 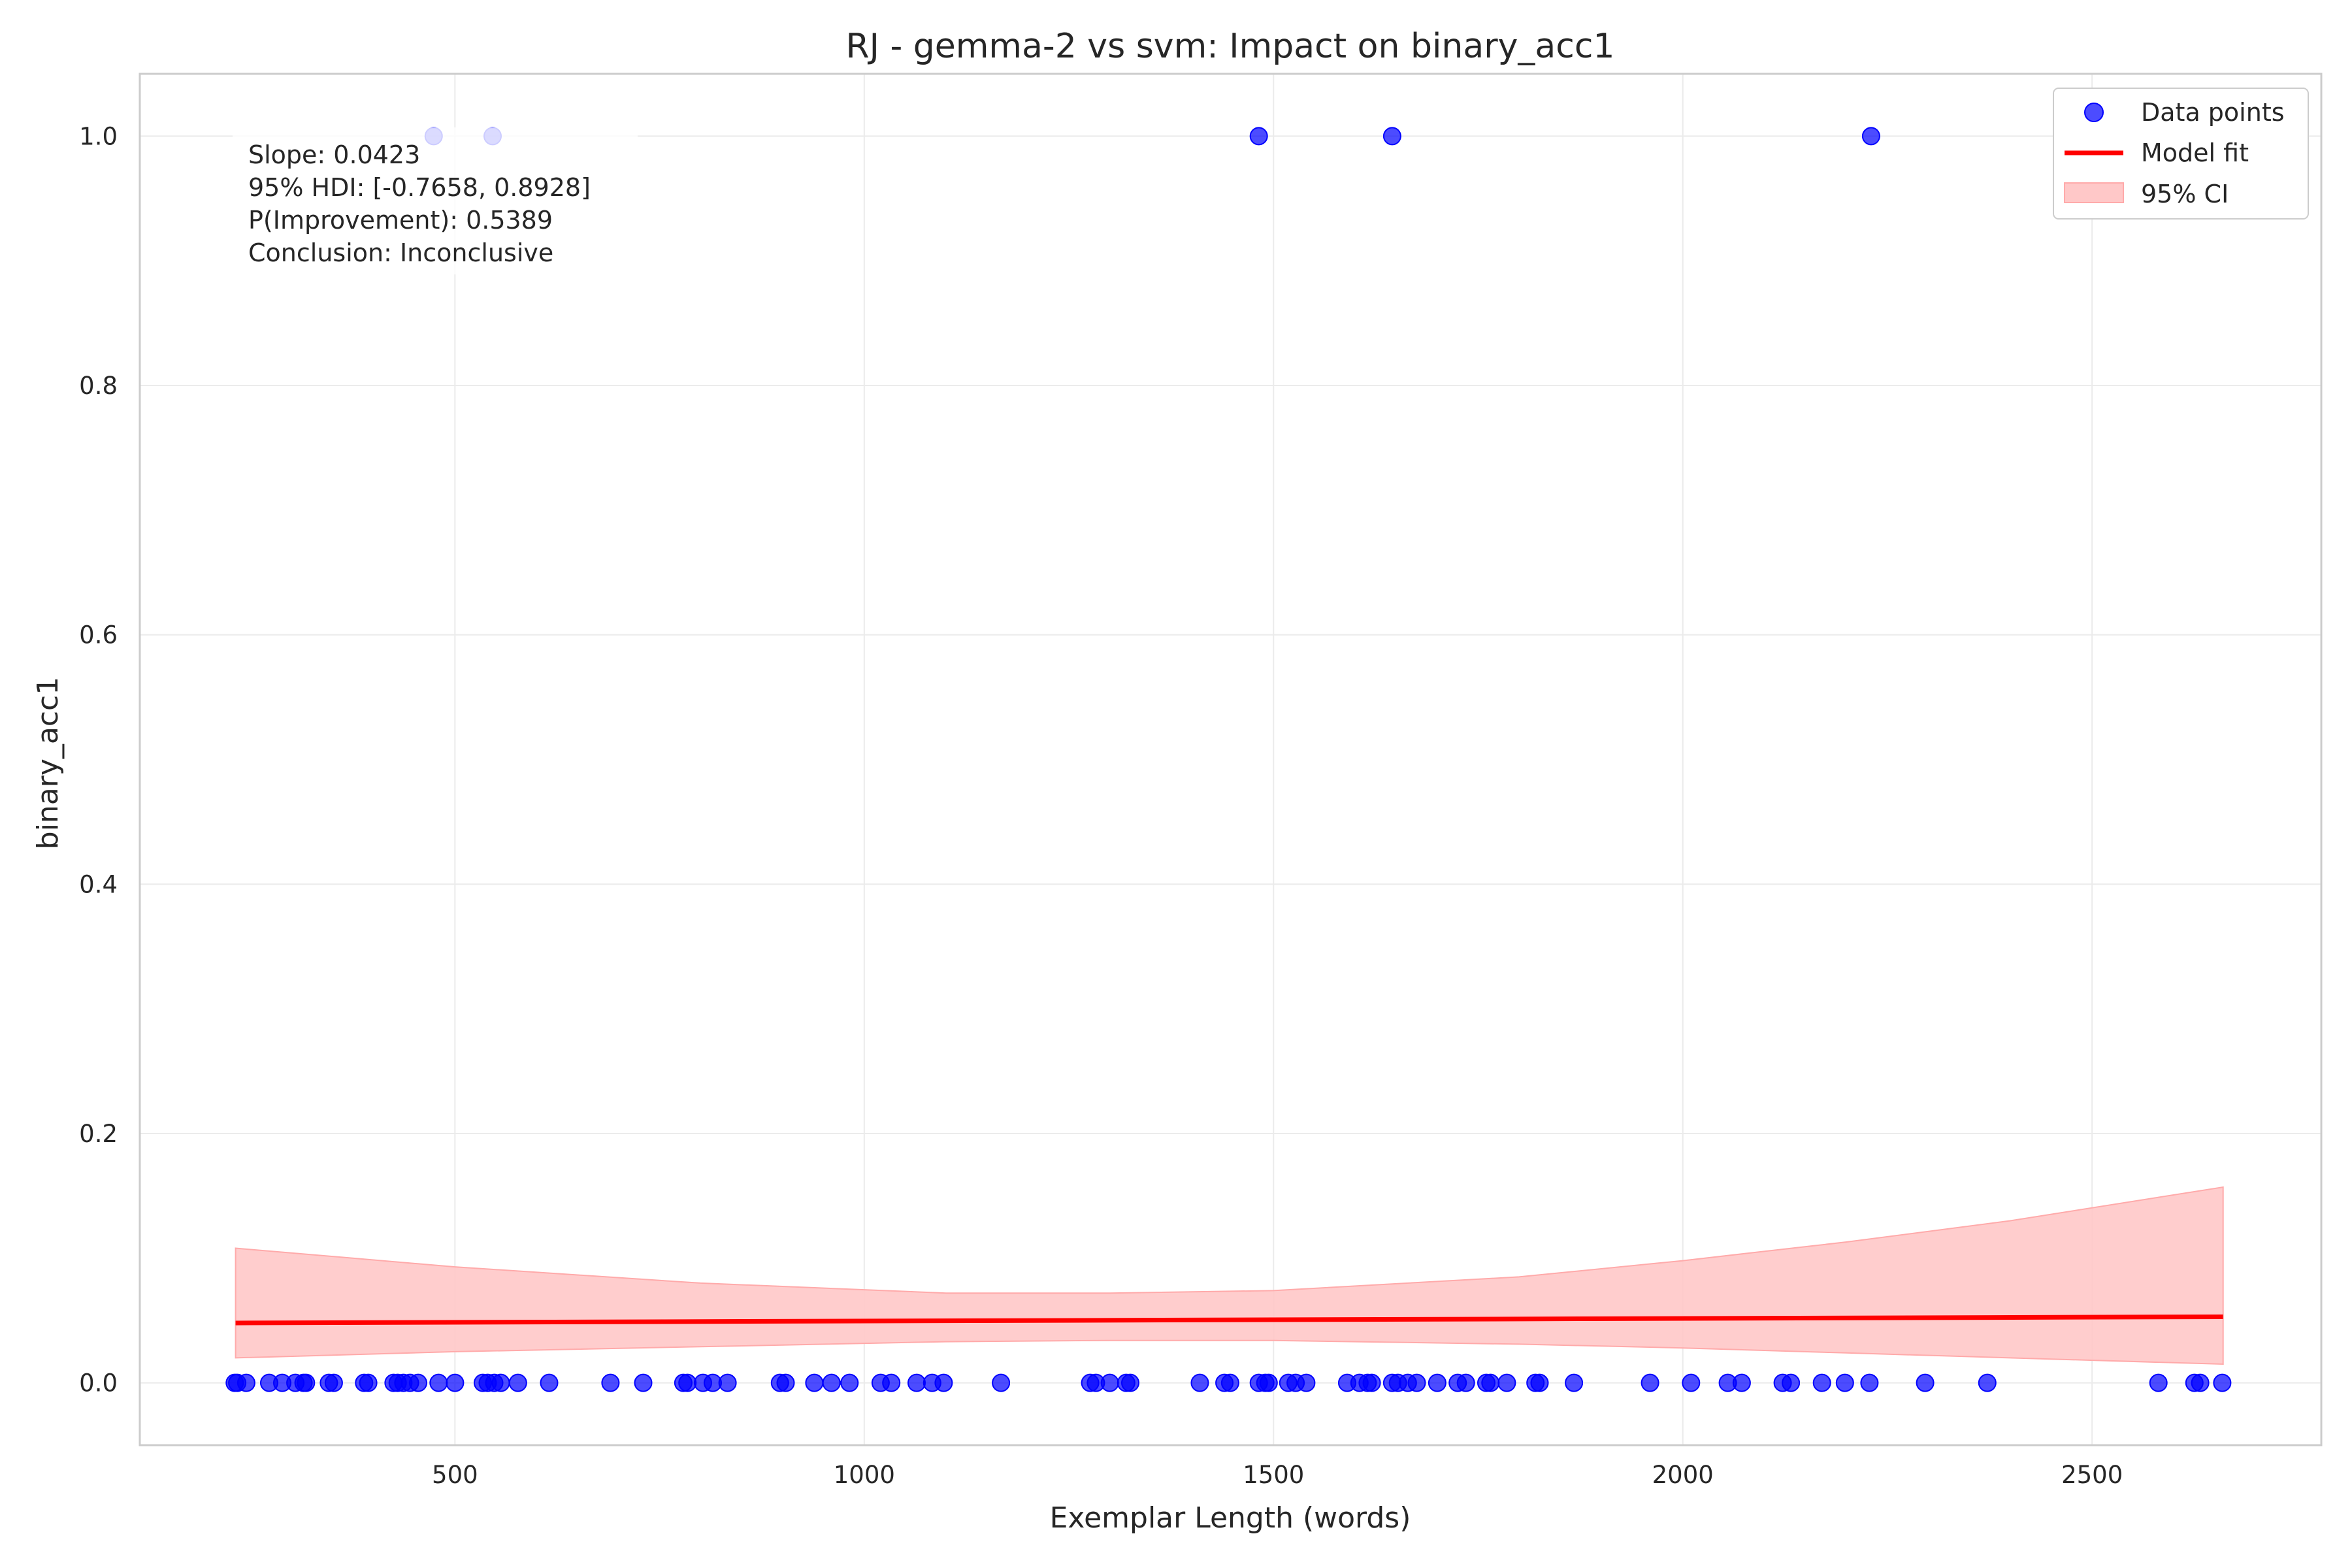 I want to click on x-tick-label-2000: 2000, so click(x=1683, y=1475).